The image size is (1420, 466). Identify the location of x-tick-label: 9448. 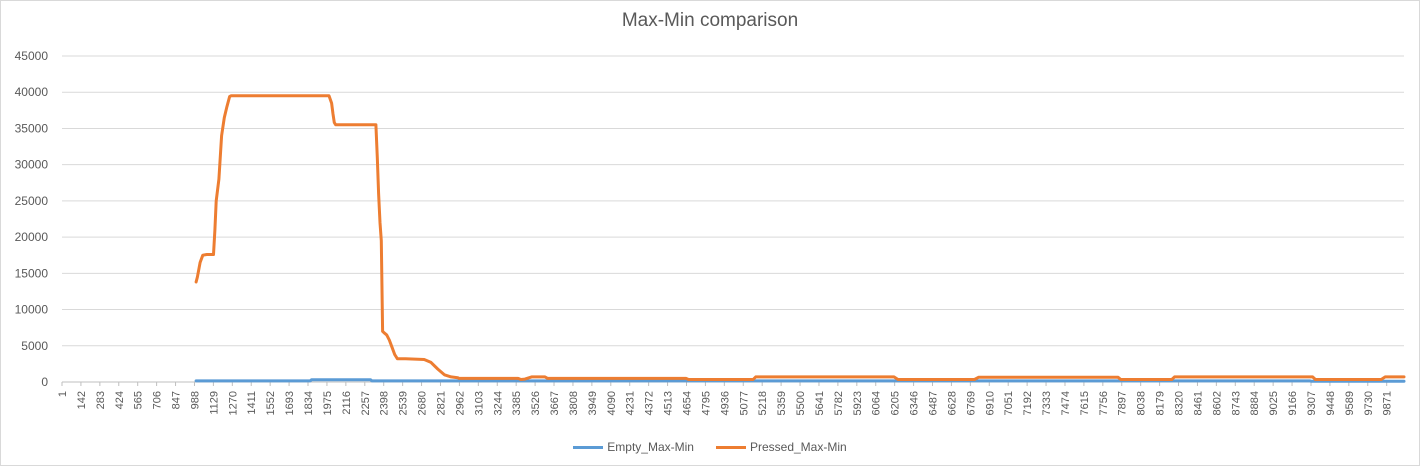
(1331, 403).